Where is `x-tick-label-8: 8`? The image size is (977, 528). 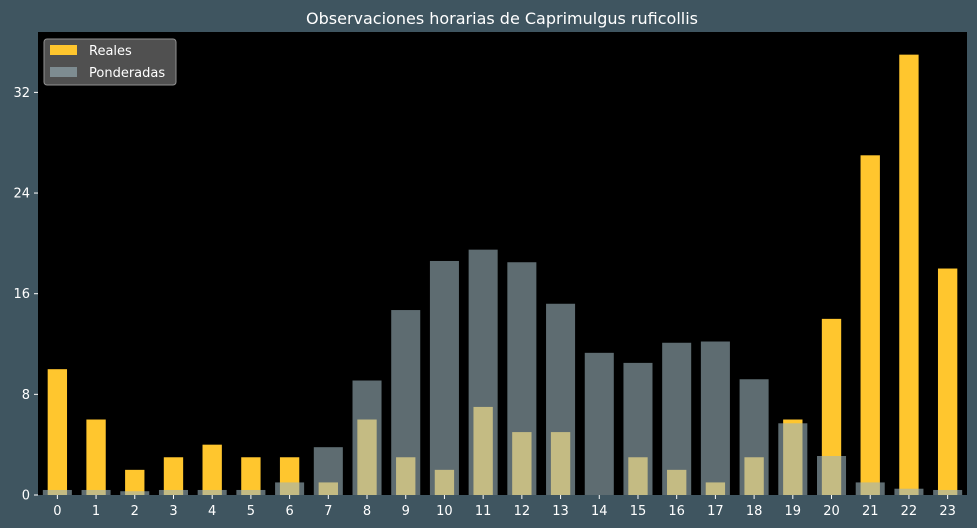
x-tick-label-8: 8 is located at coordinates (367, 511).